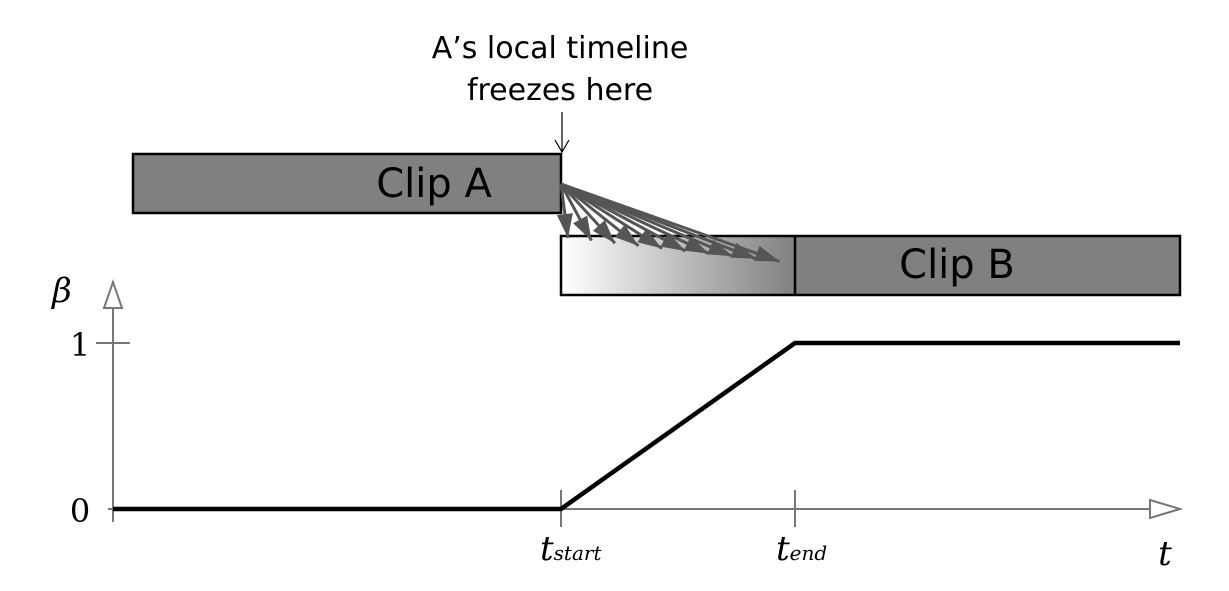  I want to click on annotation-line-1: A’s local timeline, so click(560, 48).